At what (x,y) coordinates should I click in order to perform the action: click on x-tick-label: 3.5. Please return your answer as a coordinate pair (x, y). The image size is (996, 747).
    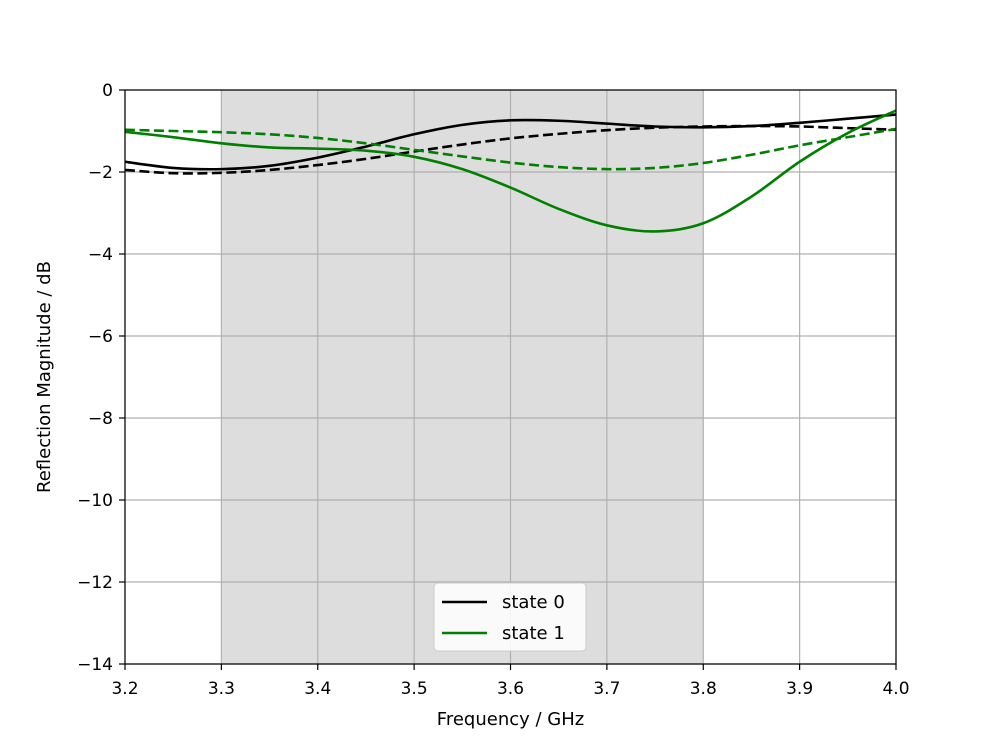
    Looking at the image, I should click on (414, 689).